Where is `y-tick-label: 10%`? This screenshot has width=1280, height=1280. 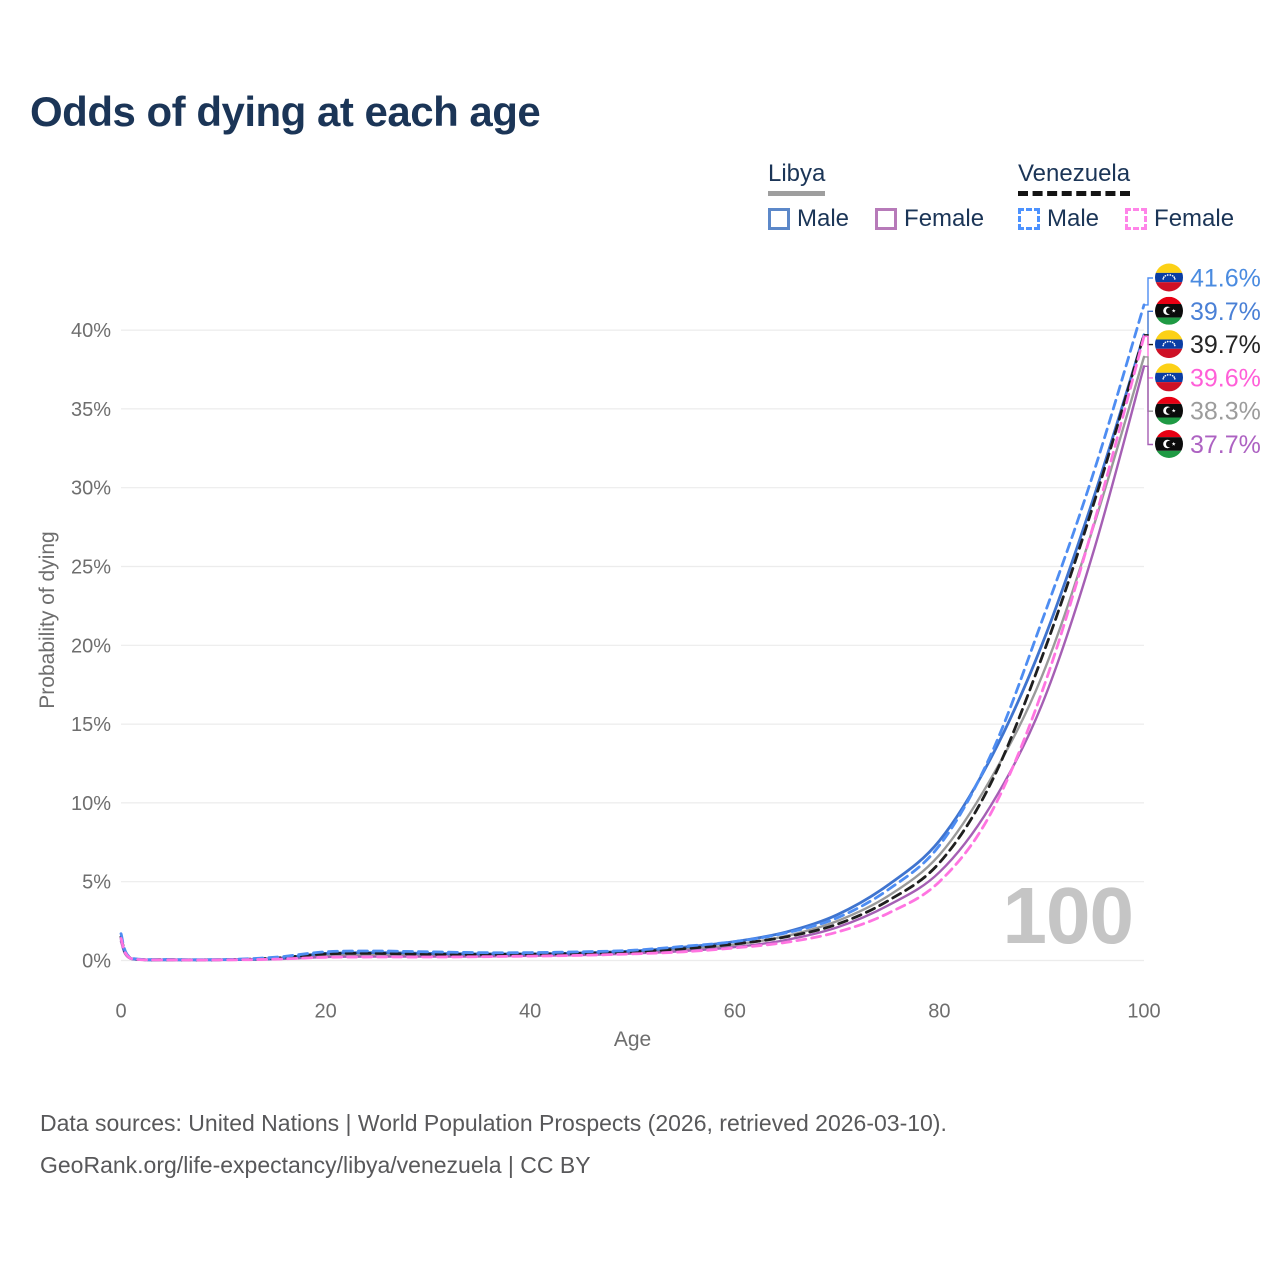 y-tick-label: 10% is located at coordinates (91, 804).